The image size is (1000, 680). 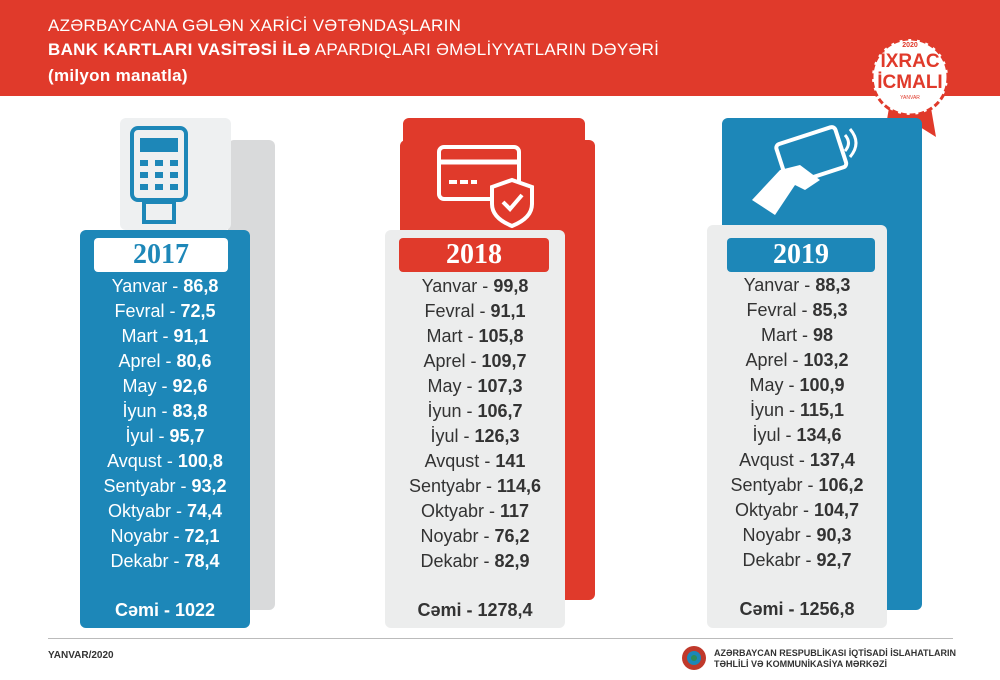 I want to click on month-value: 114,6, so click(x=519, y=486).